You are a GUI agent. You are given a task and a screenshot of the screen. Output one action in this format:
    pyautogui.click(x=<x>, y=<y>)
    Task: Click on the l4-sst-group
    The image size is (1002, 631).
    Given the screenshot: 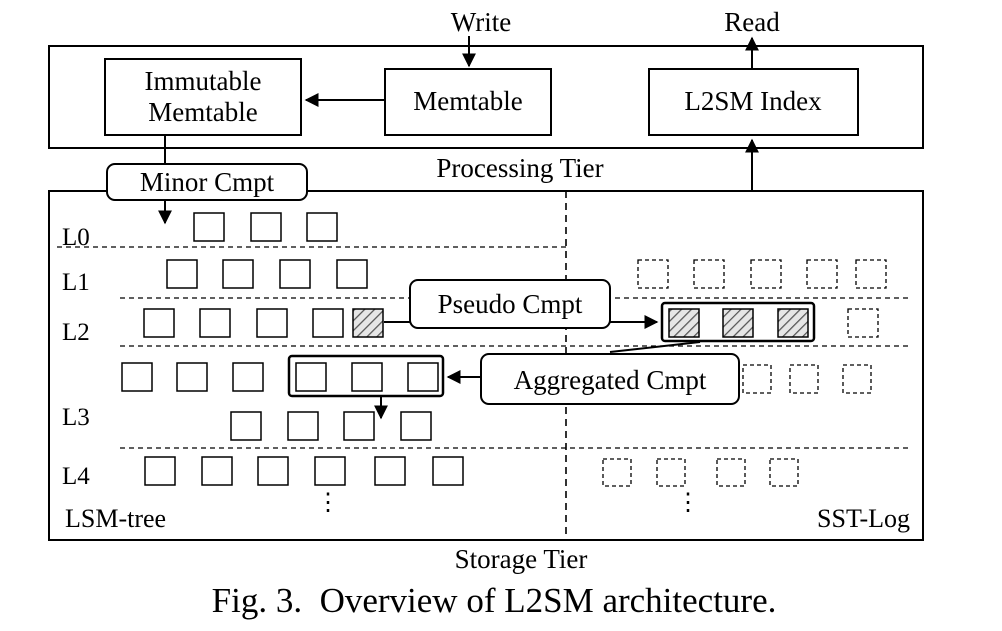 What is the action you would take?
    pyautogui.click(x=304, y=471)
    